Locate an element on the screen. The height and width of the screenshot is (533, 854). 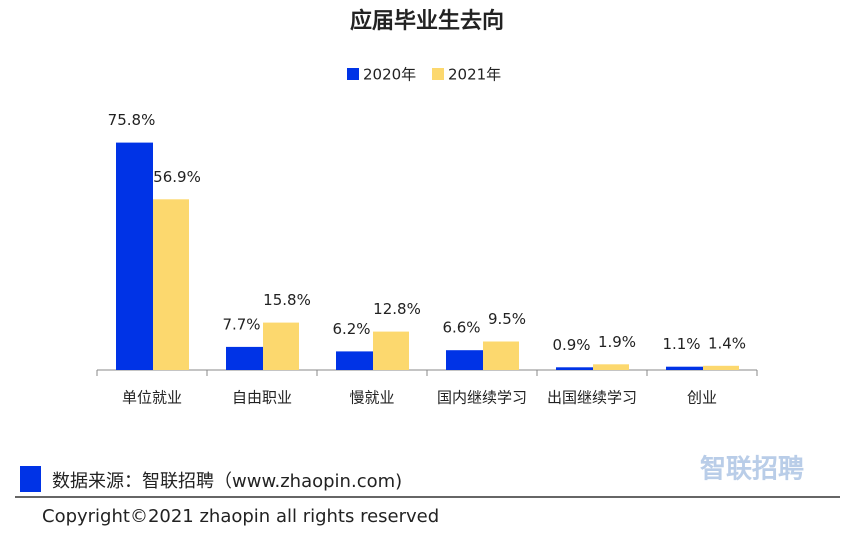
data-label: 9.5% is located at coordinates (507, 319).